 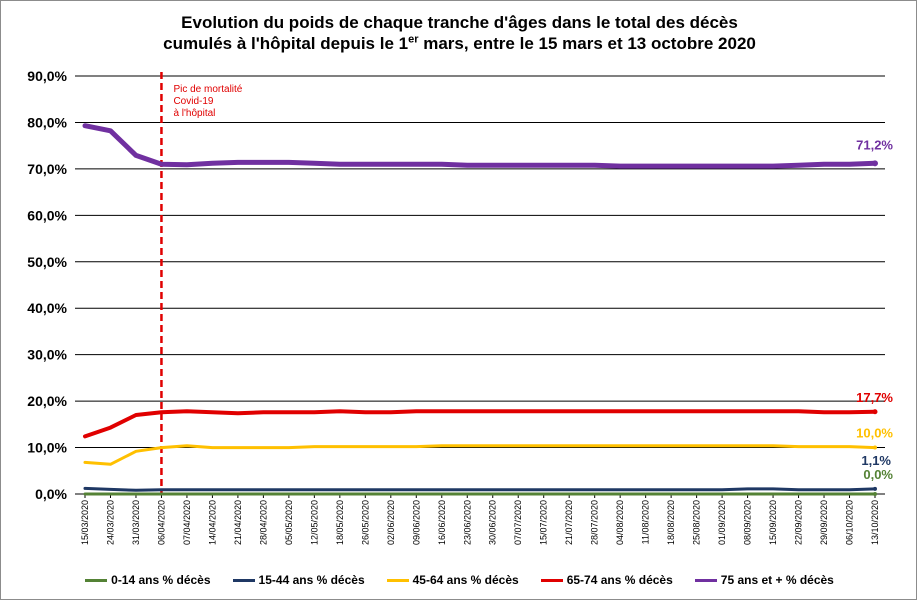 What do you see at coordinates (413, 39) in the screenshot?
I see `chart-title-superscript: er` at bounding box center [413, 39].